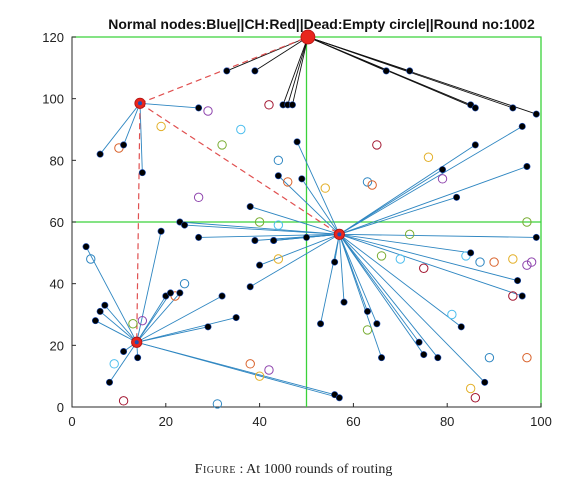 The width and height of the screenshot is (587, 487). I want to click on y-tick-label: 40, so click(57, 284).